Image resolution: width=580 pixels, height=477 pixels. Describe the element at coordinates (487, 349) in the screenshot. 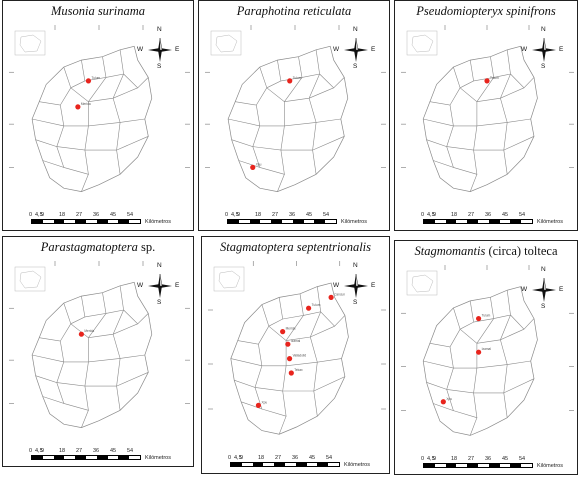

I see `record-label: Izamal` at that location.